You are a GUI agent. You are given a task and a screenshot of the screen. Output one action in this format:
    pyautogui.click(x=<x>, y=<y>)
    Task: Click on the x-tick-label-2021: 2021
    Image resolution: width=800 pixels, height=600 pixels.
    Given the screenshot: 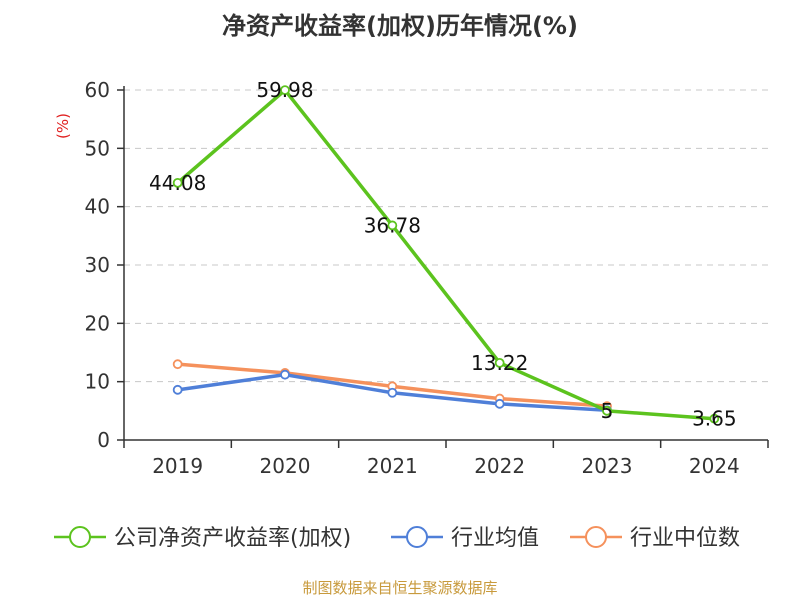 What is the action you would take?
    pyautogui.click(x=392, y=466)
    